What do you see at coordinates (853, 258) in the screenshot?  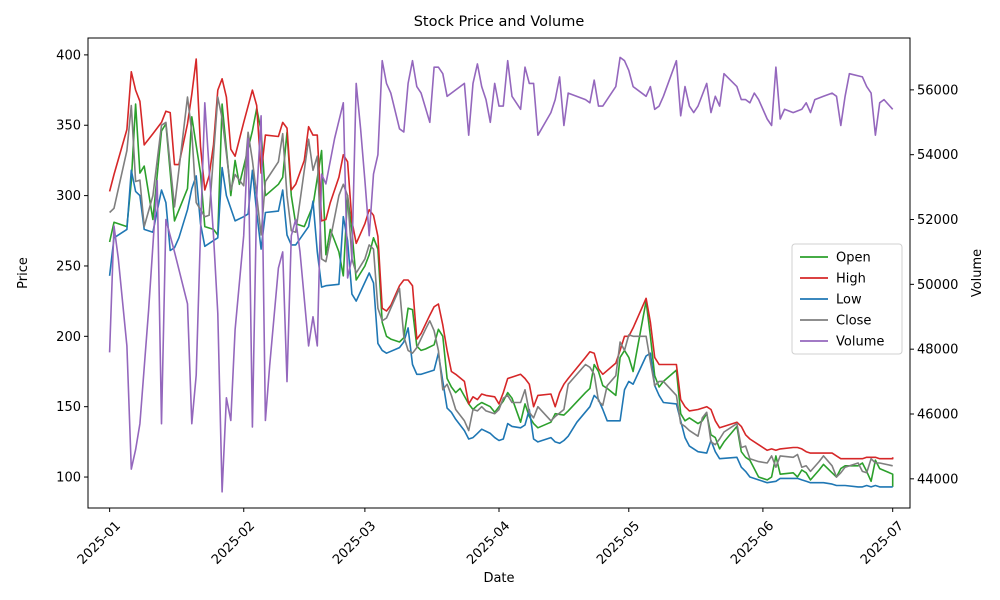 I see `legend-label-open: Open` at bounding box center [853, 258].